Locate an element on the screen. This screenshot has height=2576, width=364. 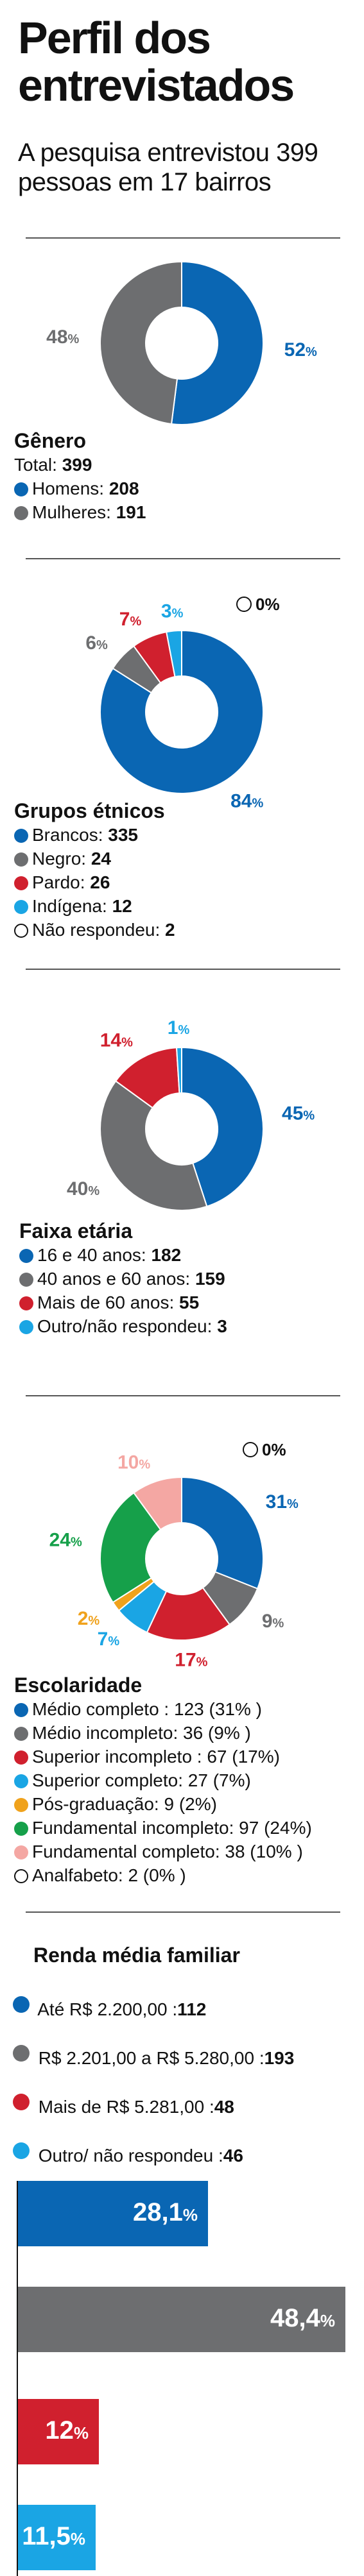
legend-item-edu-2: Superior incompleto : 67 (17%) is located at coordinates (163, 1756).